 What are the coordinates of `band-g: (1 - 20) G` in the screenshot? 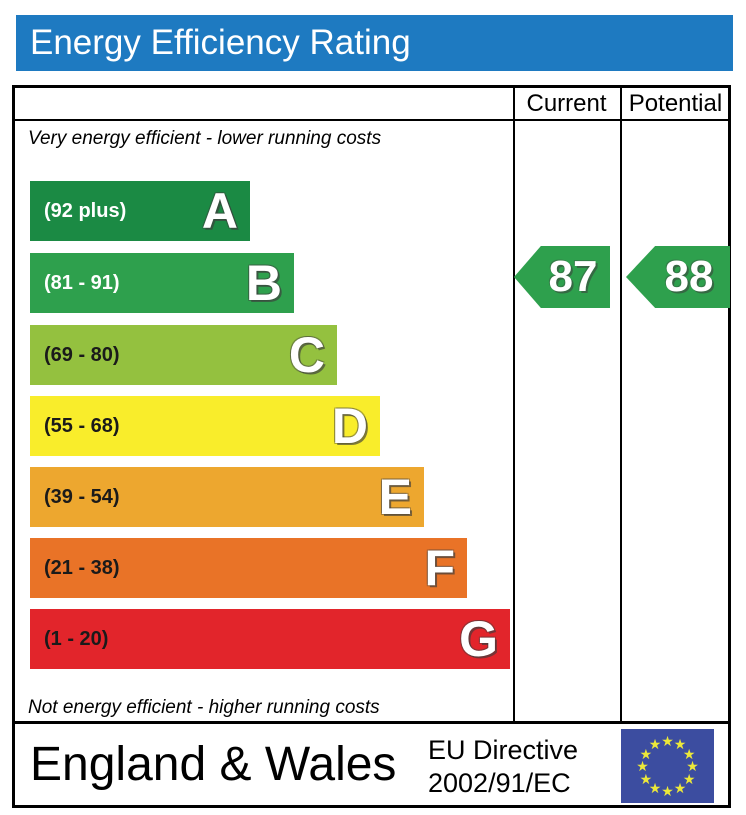 It's located at (270, 639).